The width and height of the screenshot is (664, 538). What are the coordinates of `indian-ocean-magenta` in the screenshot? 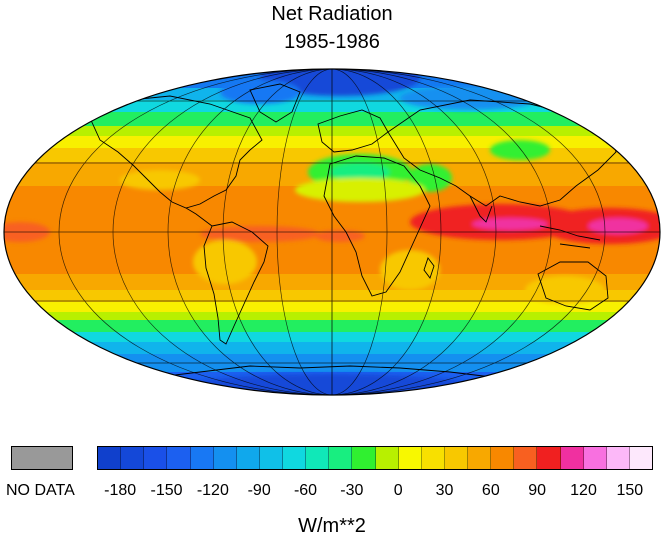 It's located at (510, 224).